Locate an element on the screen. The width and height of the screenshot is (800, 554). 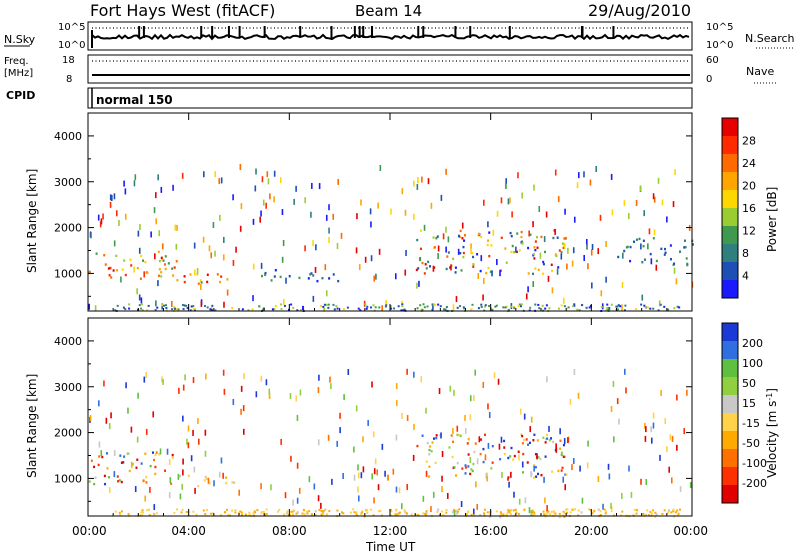
power-colorbar-label: Power [dB] is located at coordinates (772, 219).